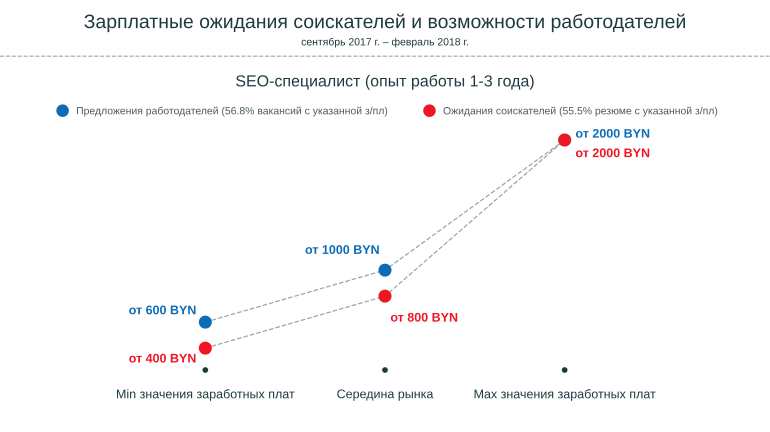 The height and width of the screenshot is (432, 770). I want to click on data-label: от 800 BYN, so click(424, 317).